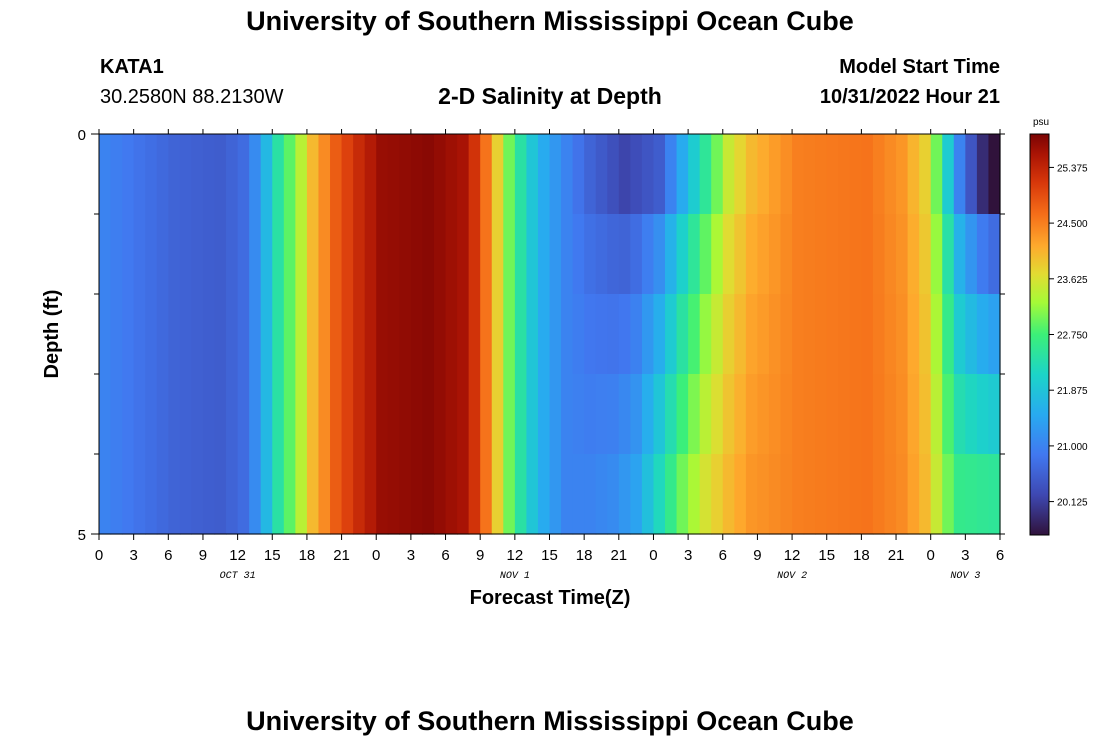 The image size is (1100, 750). I want to click on x-tick-label: 9, so click(203, 555).